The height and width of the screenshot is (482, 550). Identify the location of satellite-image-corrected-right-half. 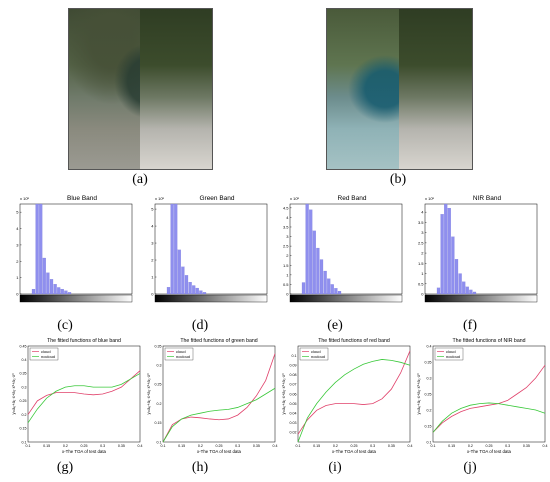
(435, 89).